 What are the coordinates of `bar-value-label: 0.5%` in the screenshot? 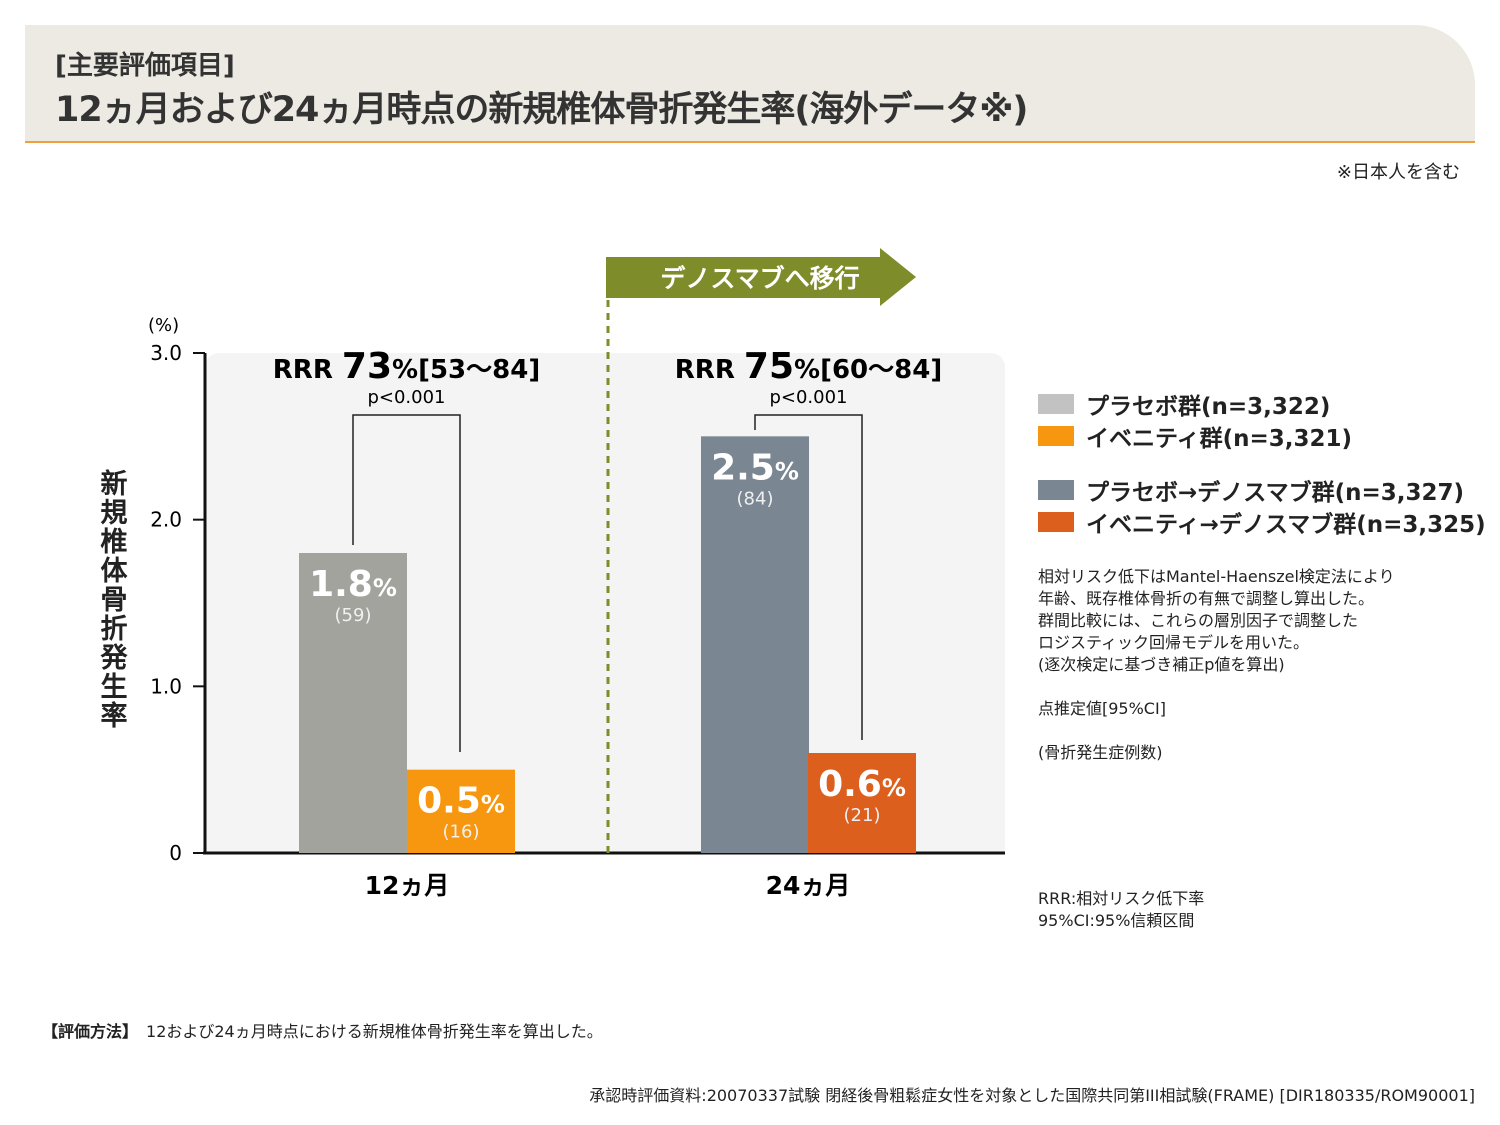 It's located at (461, 801).